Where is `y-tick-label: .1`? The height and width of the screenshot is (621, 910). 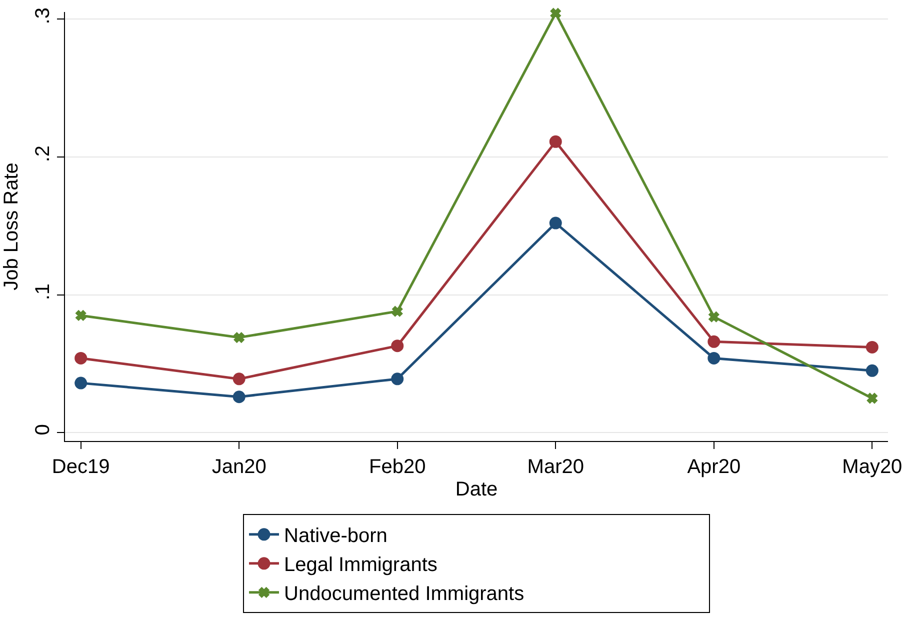 y-tick-label: .1 is located at coordinates (43, 291).